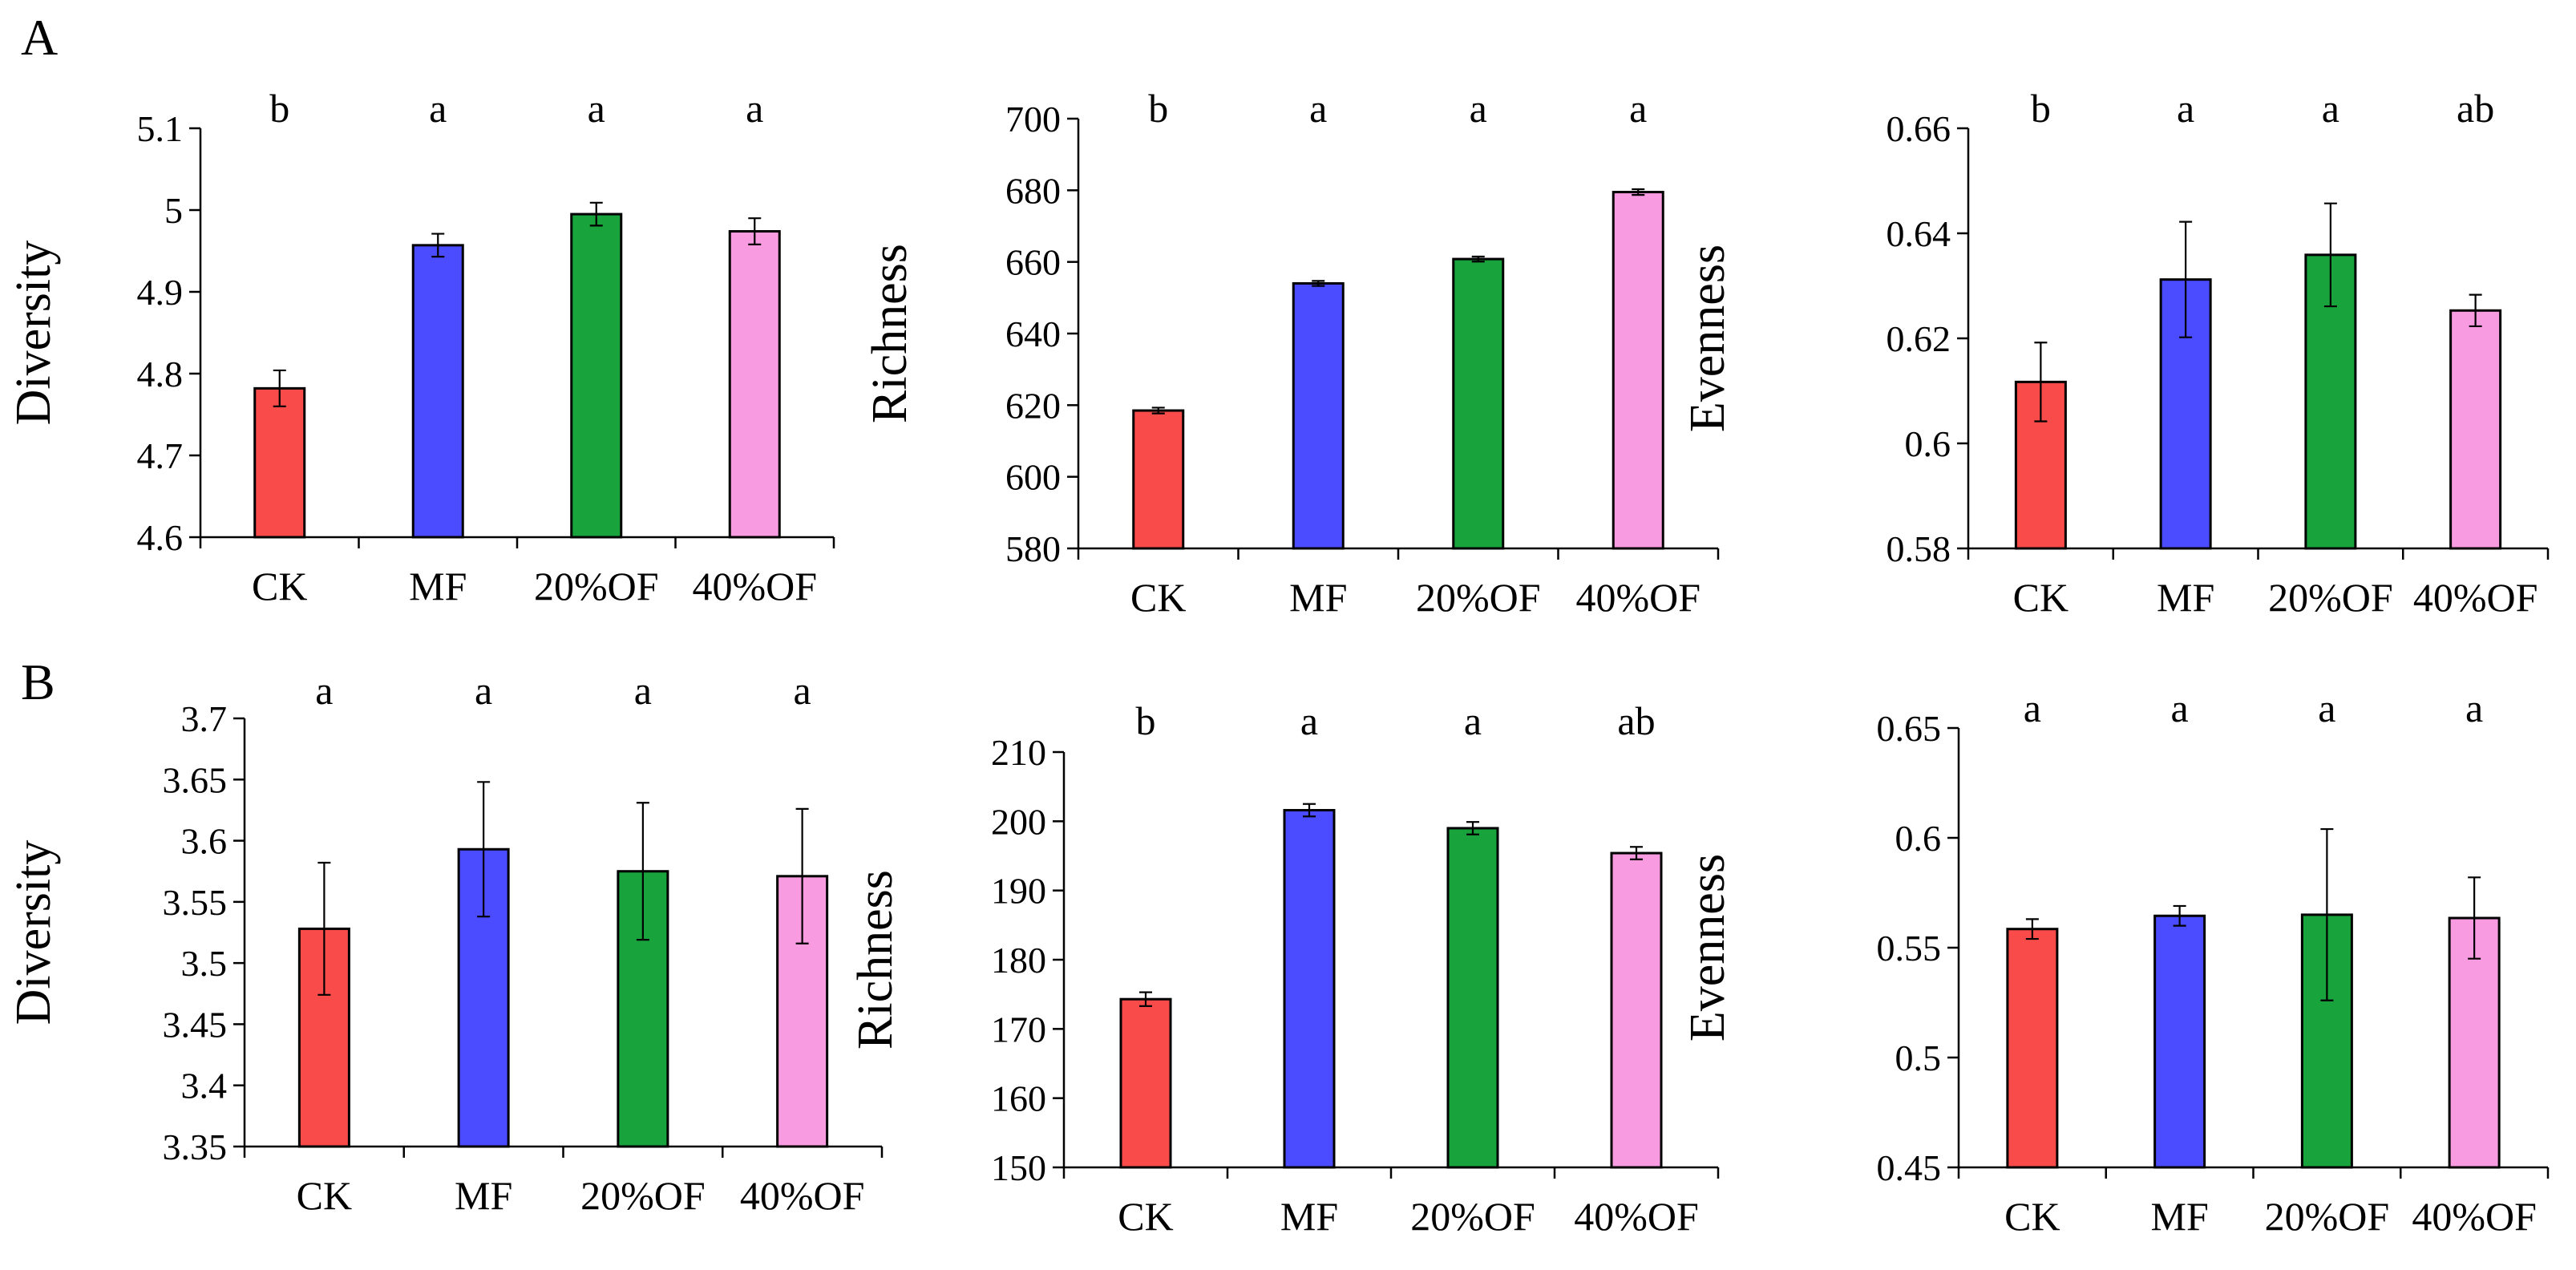 The height and width of the screenshot is (1270, 2576). I want to click on y-tick-label: 3.65, so click(195, 779).